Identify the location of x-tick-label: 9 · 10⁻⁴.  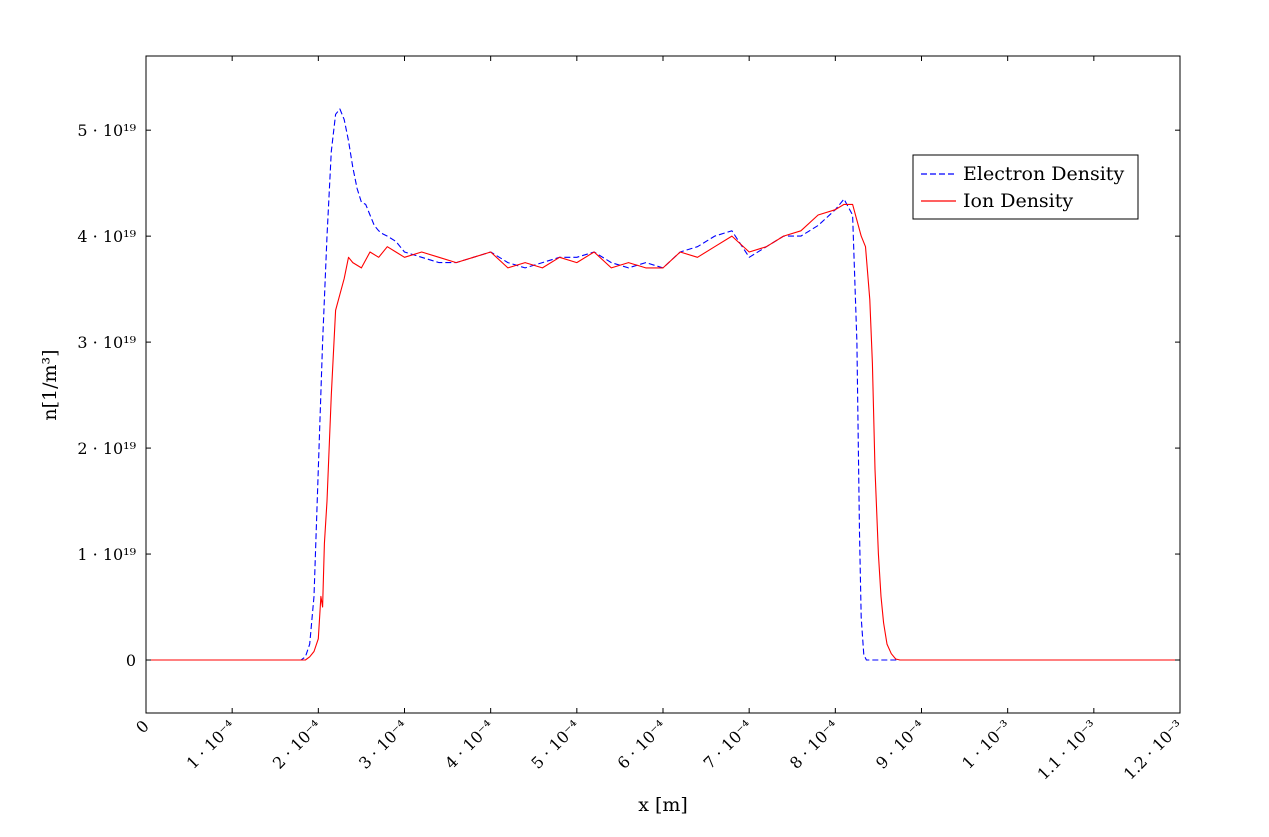
(900, 744).